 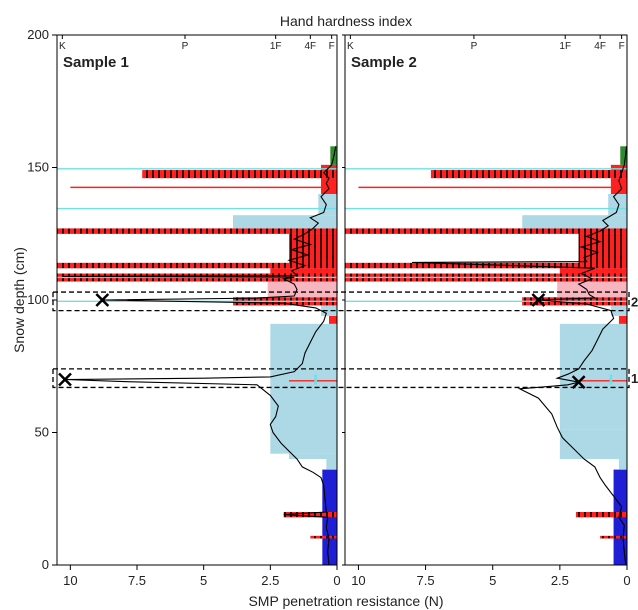 What do you see at coordinates (96, 62) in the screenshot?
I see `panel-label: Sample 1` at bounding box center [96, 62].